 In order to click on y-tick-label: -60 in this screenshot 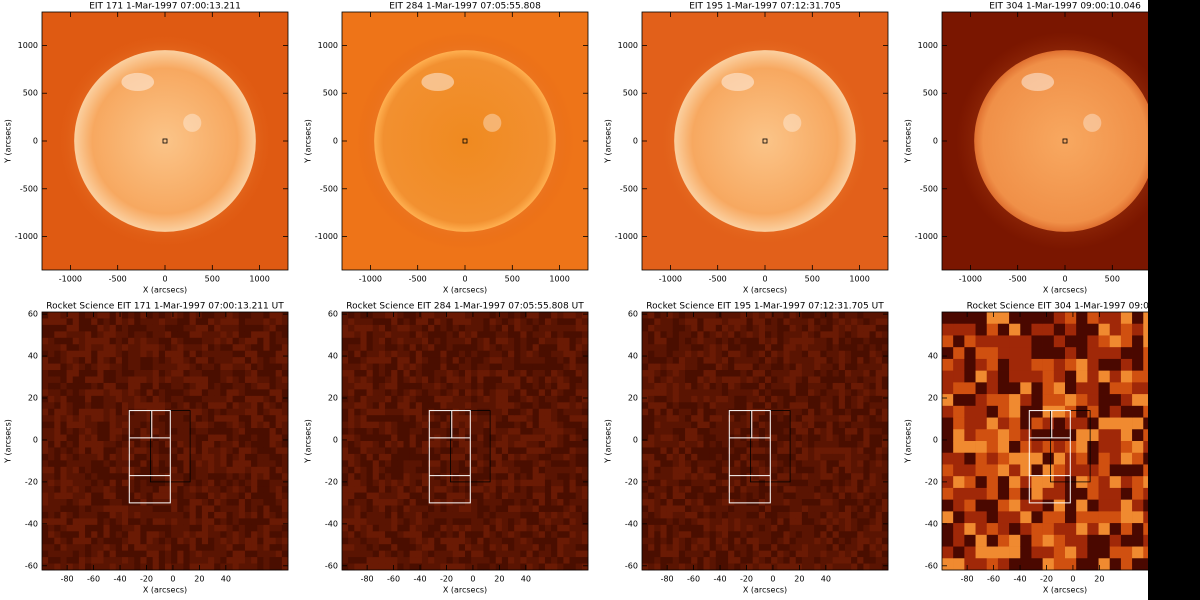, I will do `click(31, 565)`.